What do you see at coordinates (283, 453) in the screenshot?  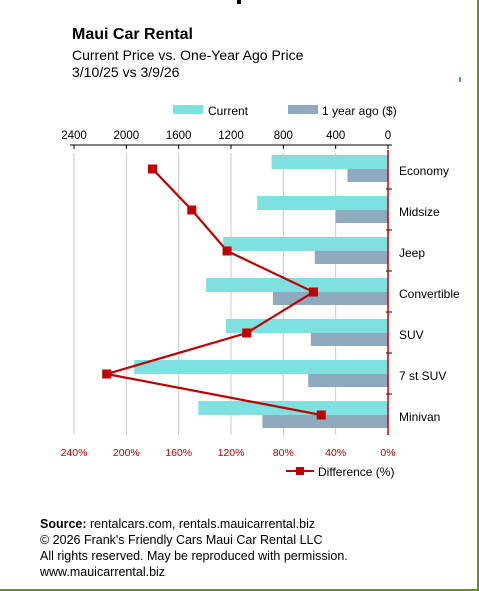 I see `percent-tick-label: 80%` at bounding box center [283, 453].